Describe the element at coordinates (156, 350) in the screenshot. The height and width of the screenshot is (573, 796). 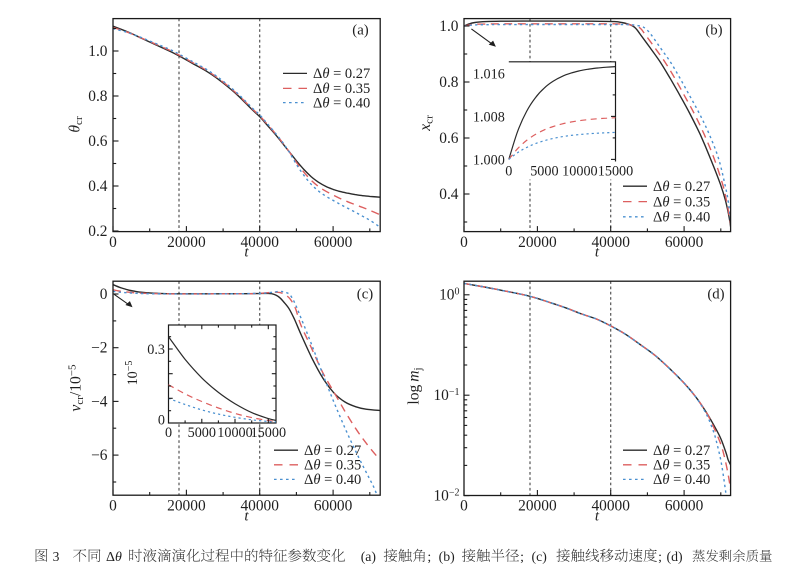
I see `svg-text: 0.3` at that location.